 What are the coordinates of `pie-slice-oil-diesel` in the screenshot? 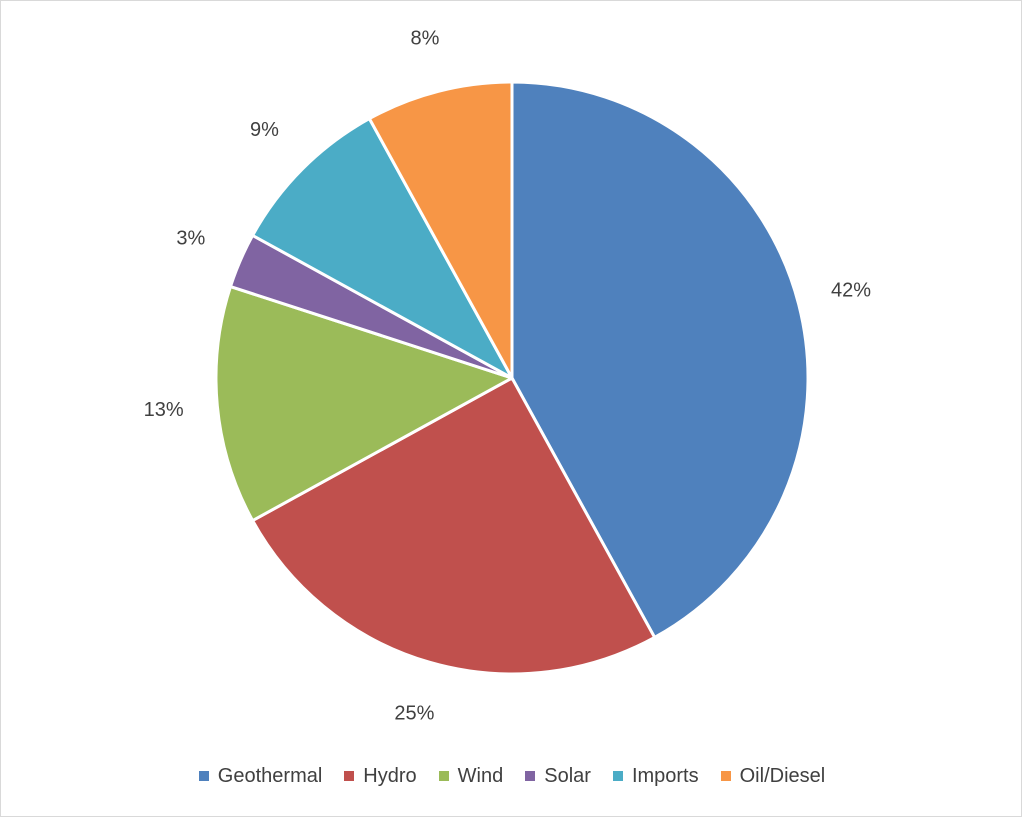 It's located at (440, 230).